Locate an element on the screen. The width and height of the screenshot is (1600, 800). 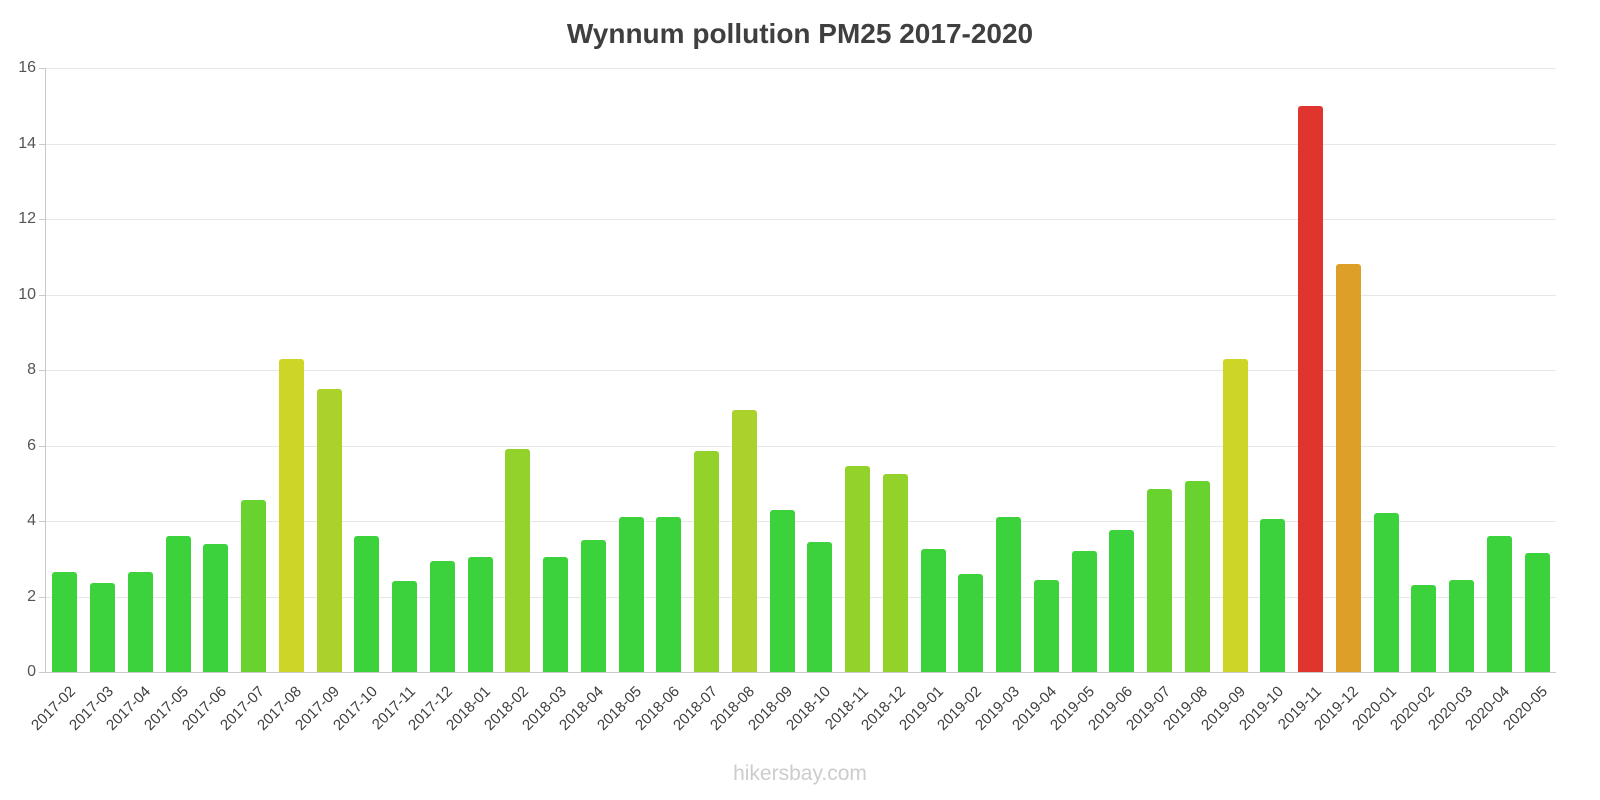
y-axis-label: 2 is located at coordinates (31, 596).